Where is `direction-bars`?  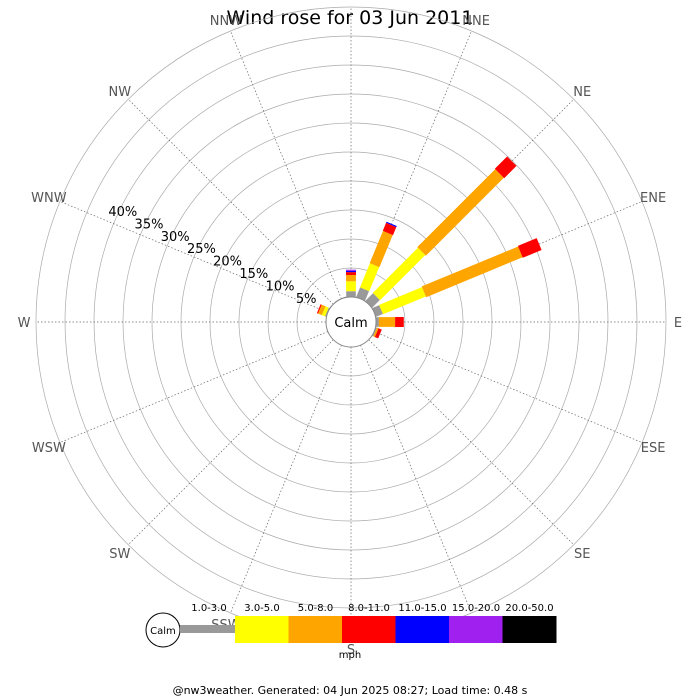 direction-bars is located at coordinates (429, 247).